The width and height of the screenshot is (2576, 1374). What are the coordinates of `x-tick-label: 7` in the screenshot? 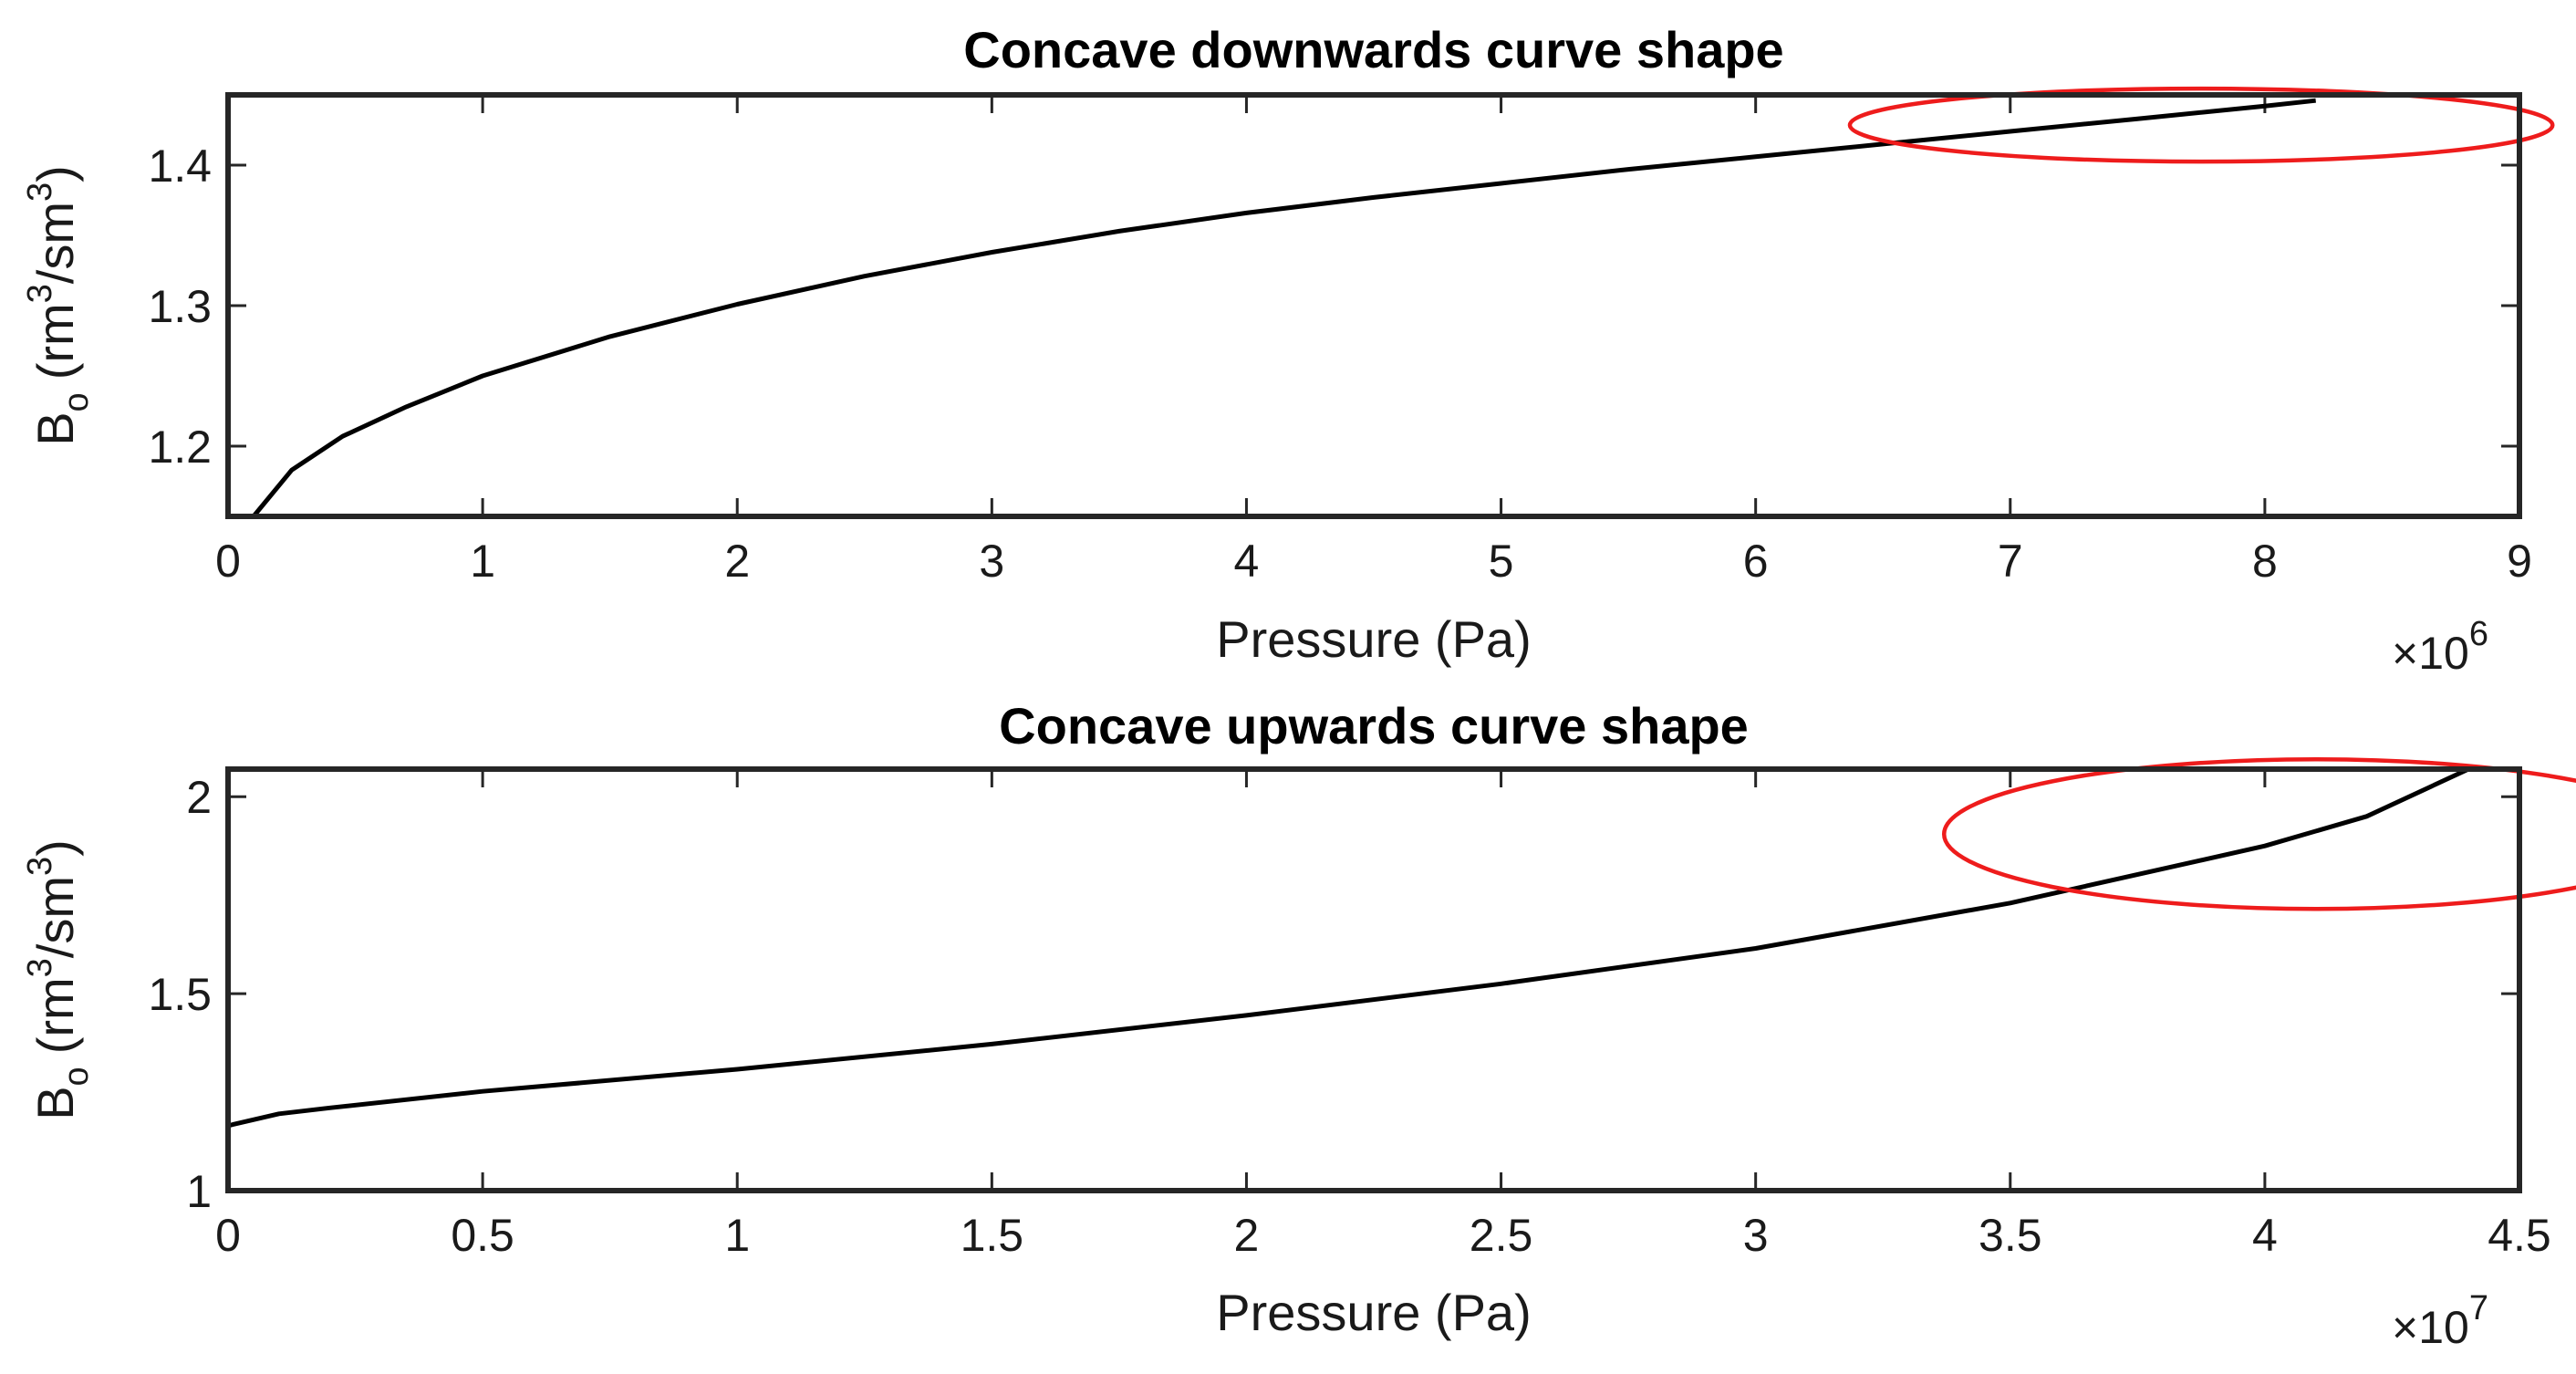 It's located at (2011, 561).